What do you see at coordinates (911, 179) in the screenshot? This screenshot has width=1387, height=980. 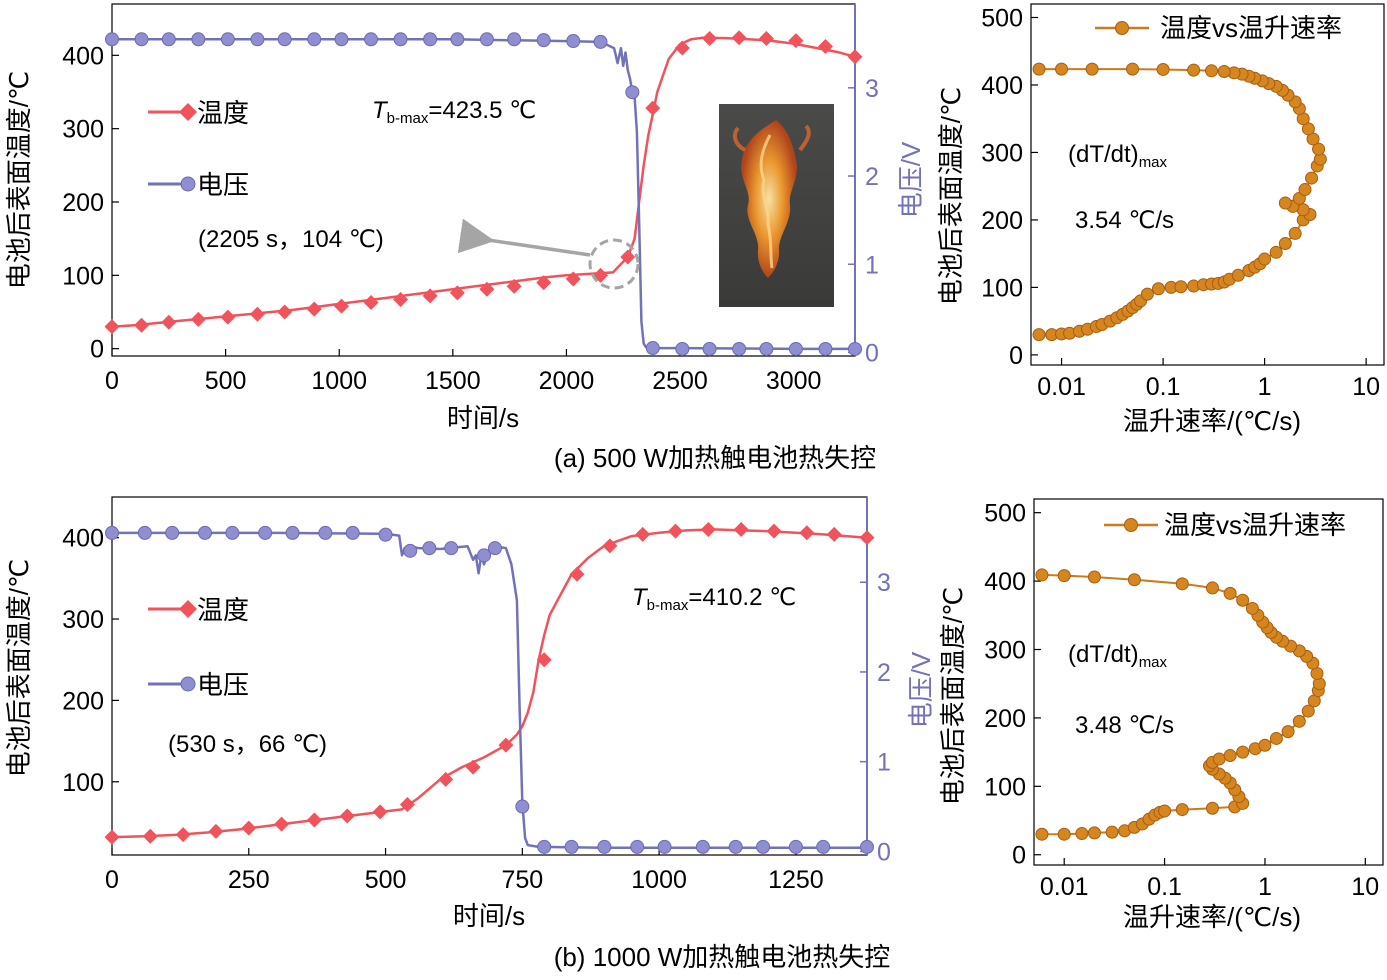 I see `y2-axis-label: 电压/V` at bounding box center [911, 179].